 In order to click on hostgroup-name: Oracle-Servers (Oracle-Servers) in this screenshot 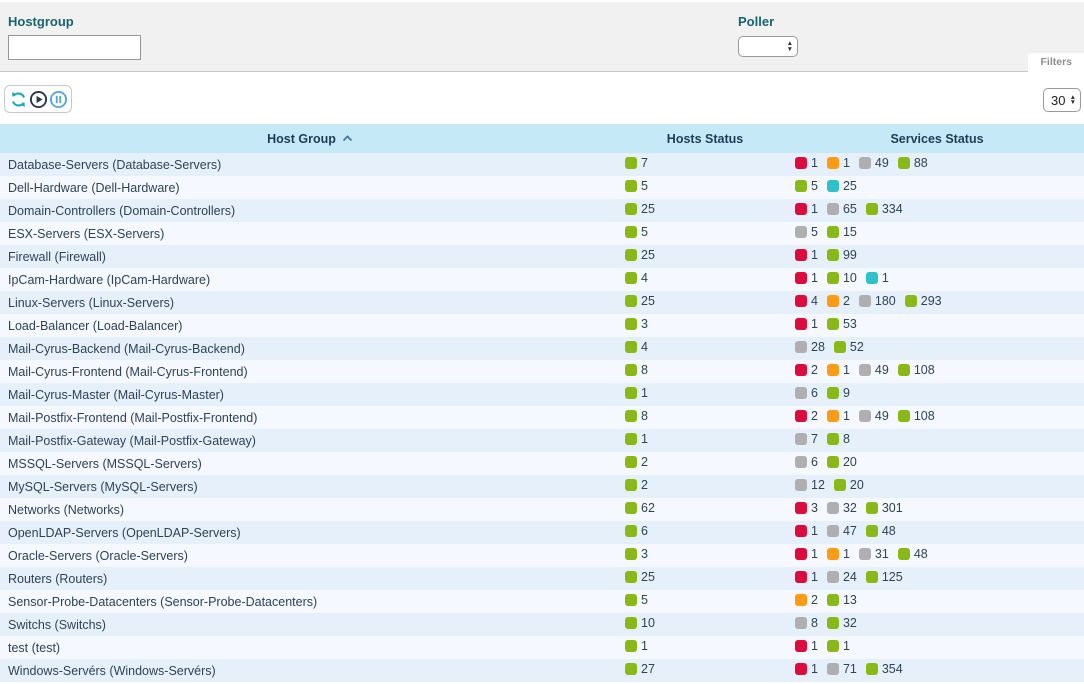, I will do `click(98, 555)`.